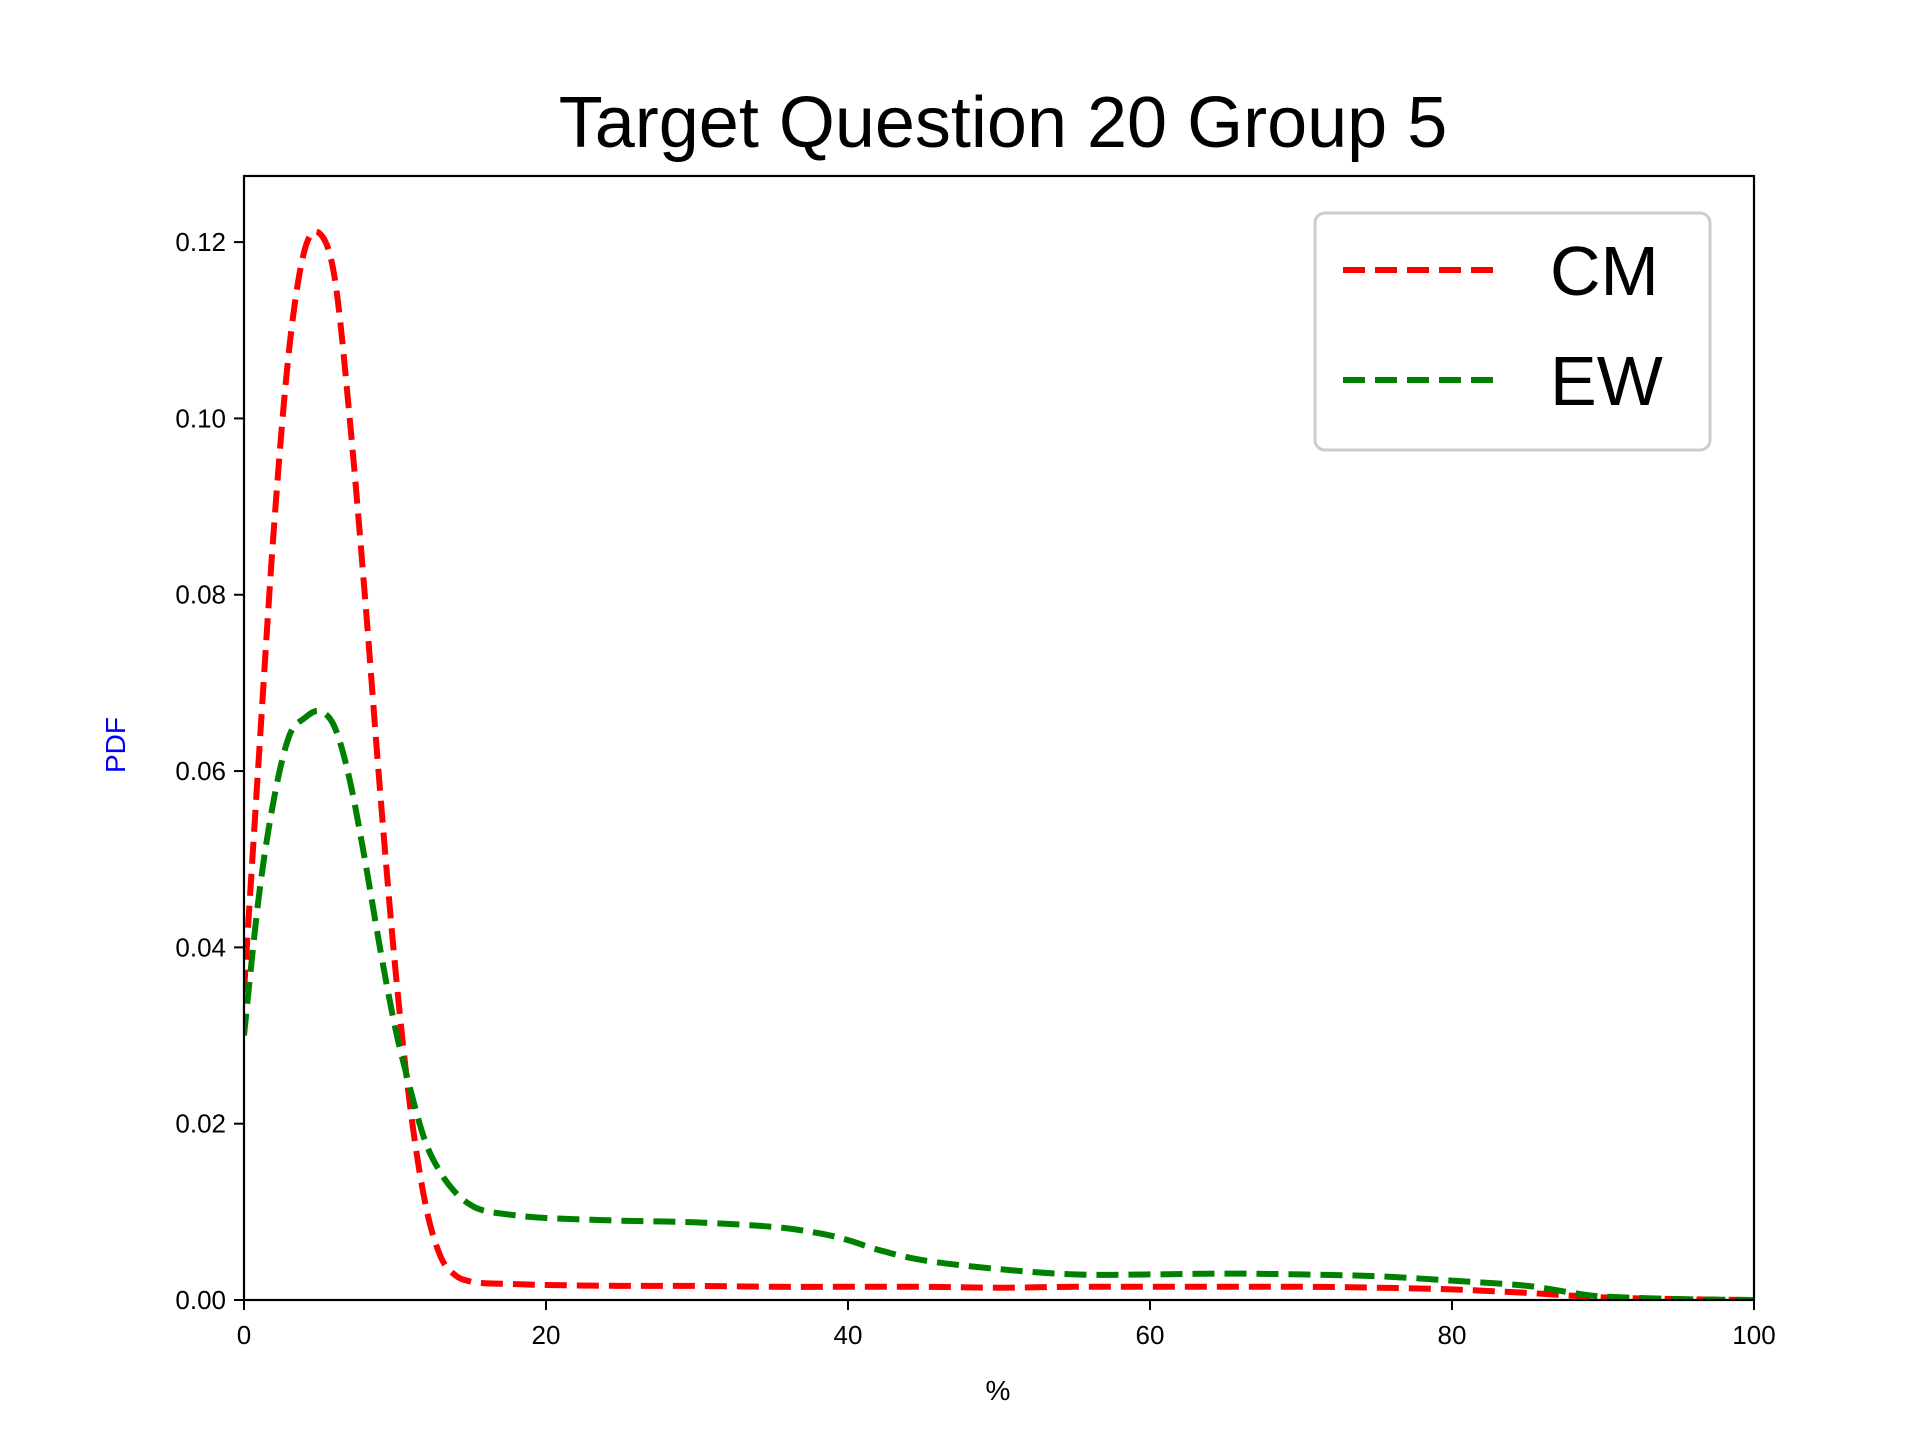 Image resolution: width=1920 pixels, height=1440 pixels. Describe the element at coordinates (1003, 123) in the screenshot. I see `chart-title: Target Question 20 Group 5` at that location.